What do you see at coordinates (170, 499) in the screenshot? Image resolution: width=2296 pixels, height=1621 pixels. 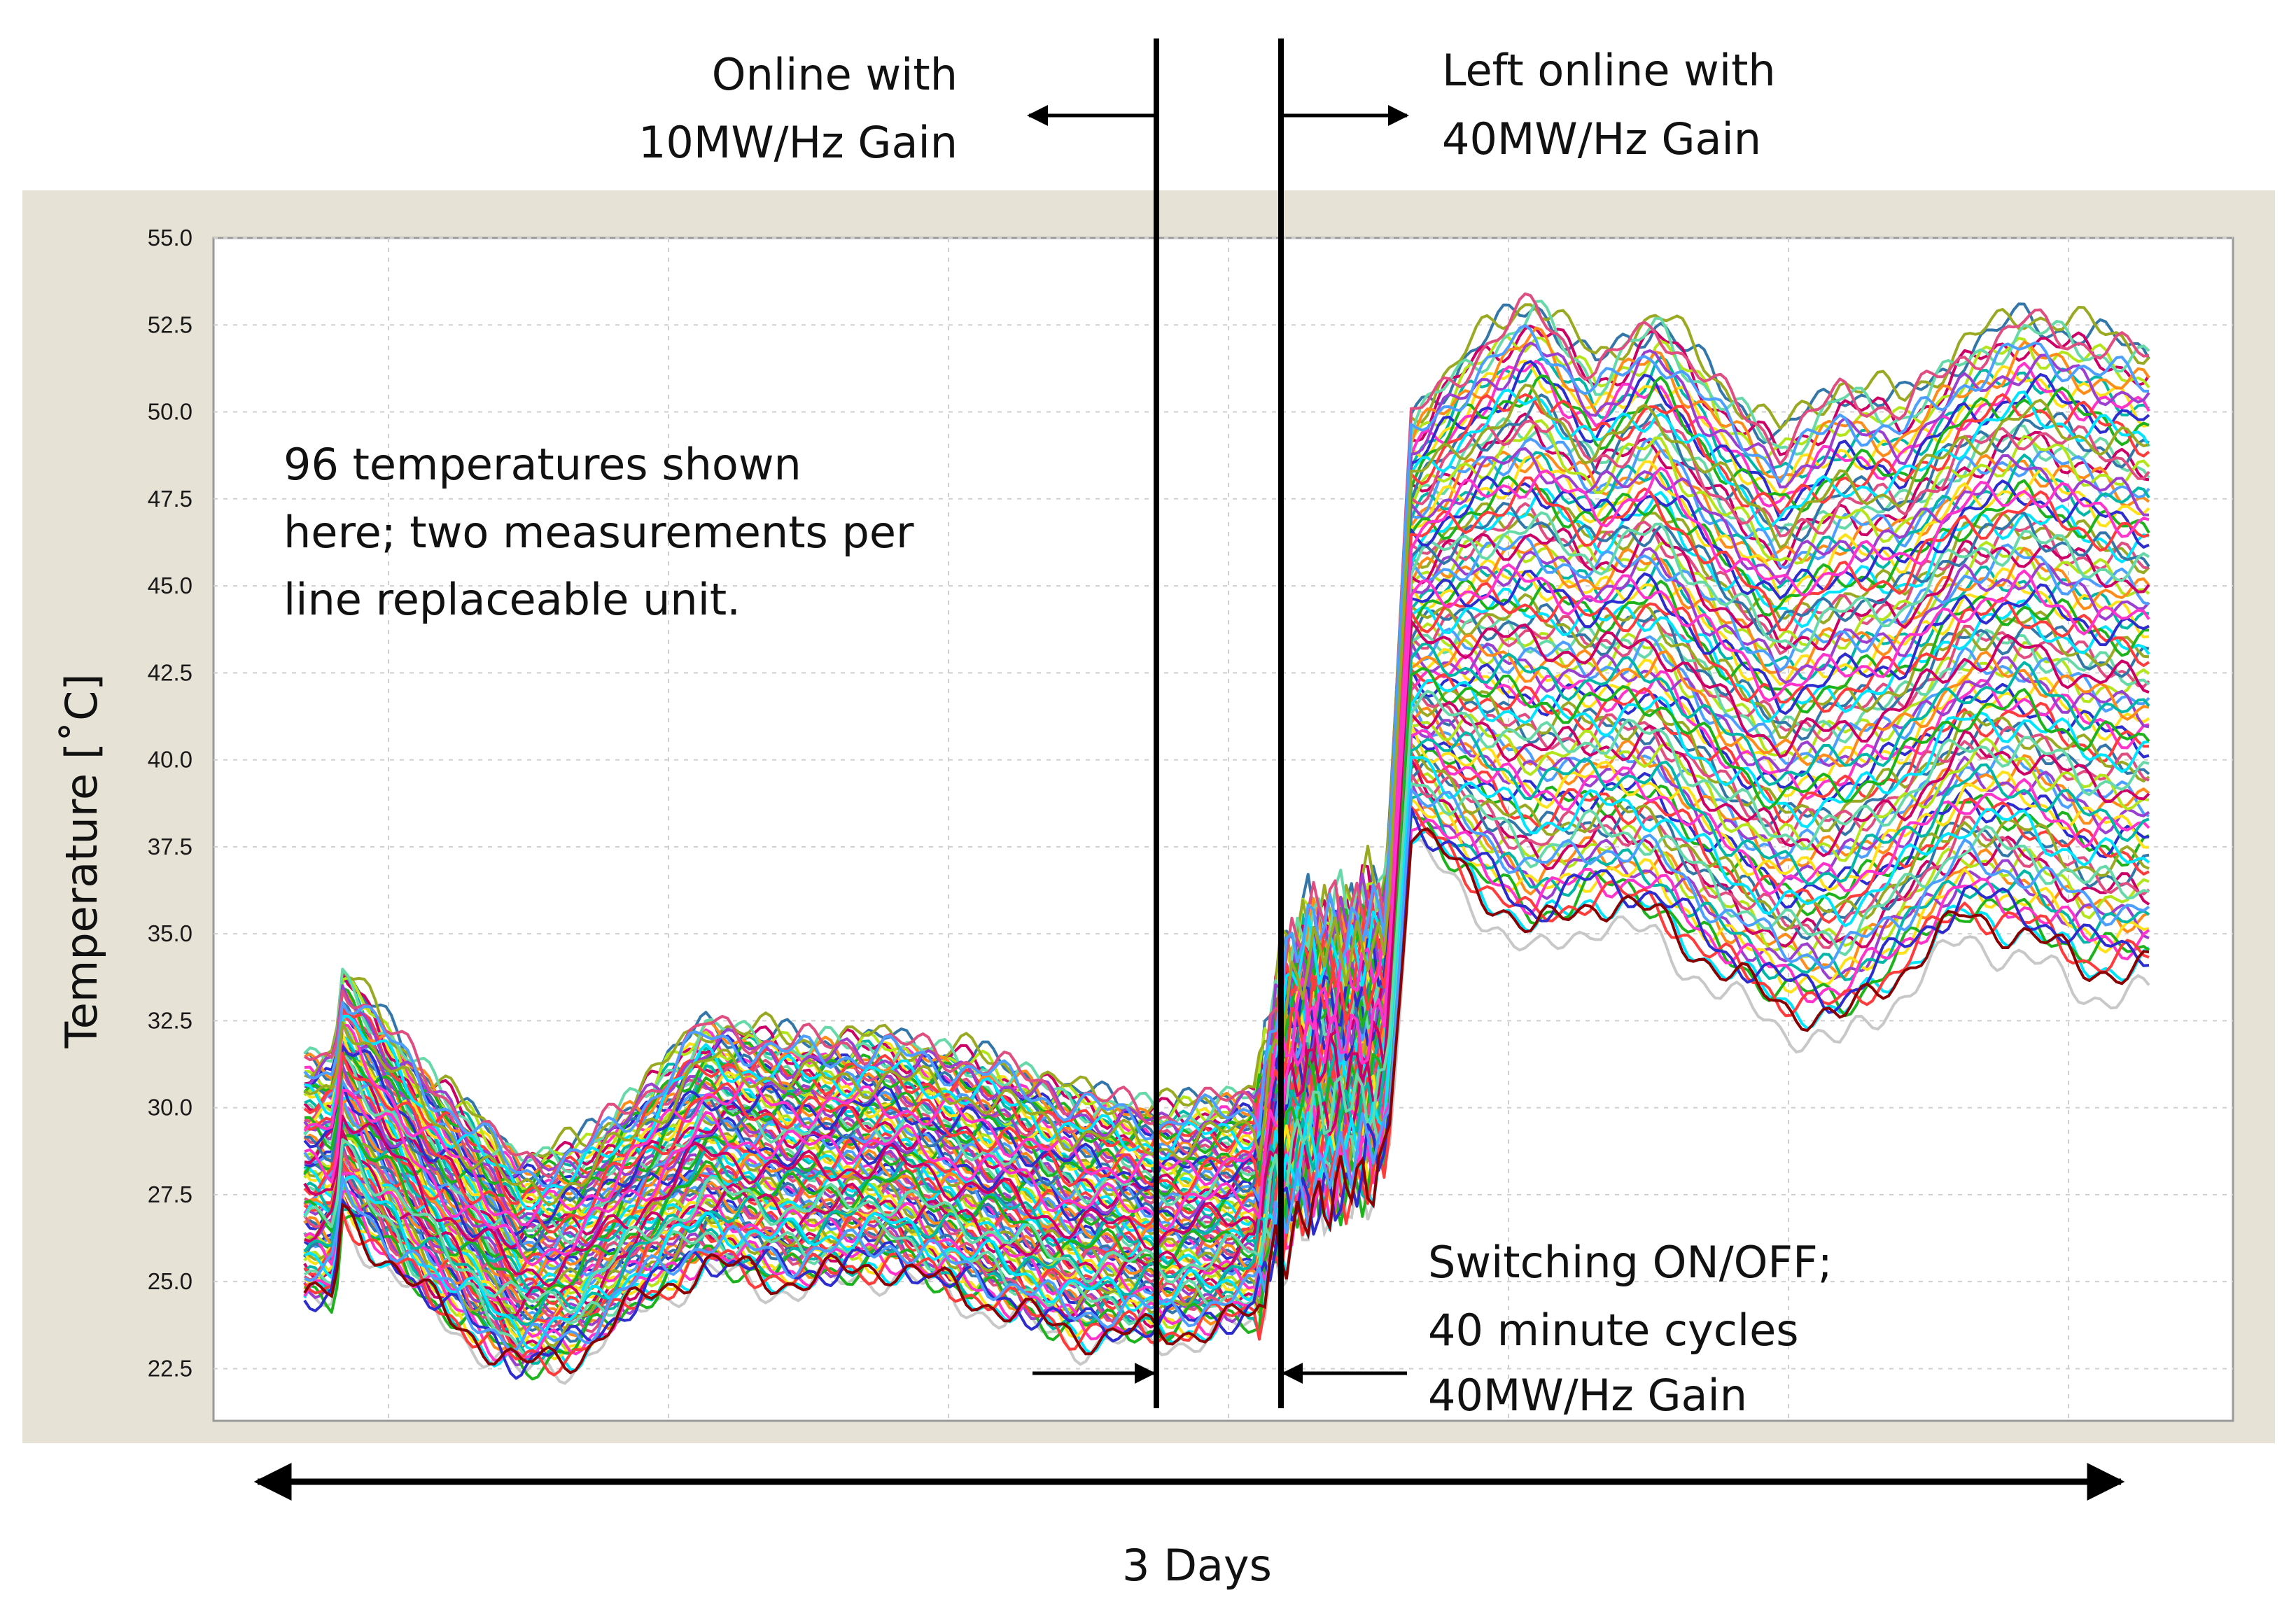 I see `y-tick-label: 47.5` at bounding box center [170, 499].